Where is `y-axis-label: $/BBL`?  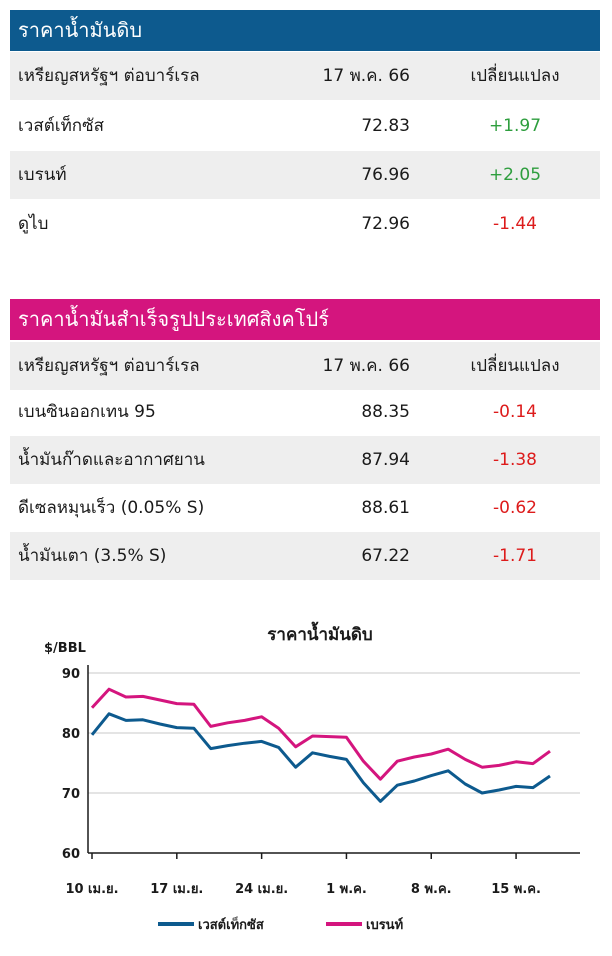
y-axis-label: $/BBL is located at coordinates (65, 648).